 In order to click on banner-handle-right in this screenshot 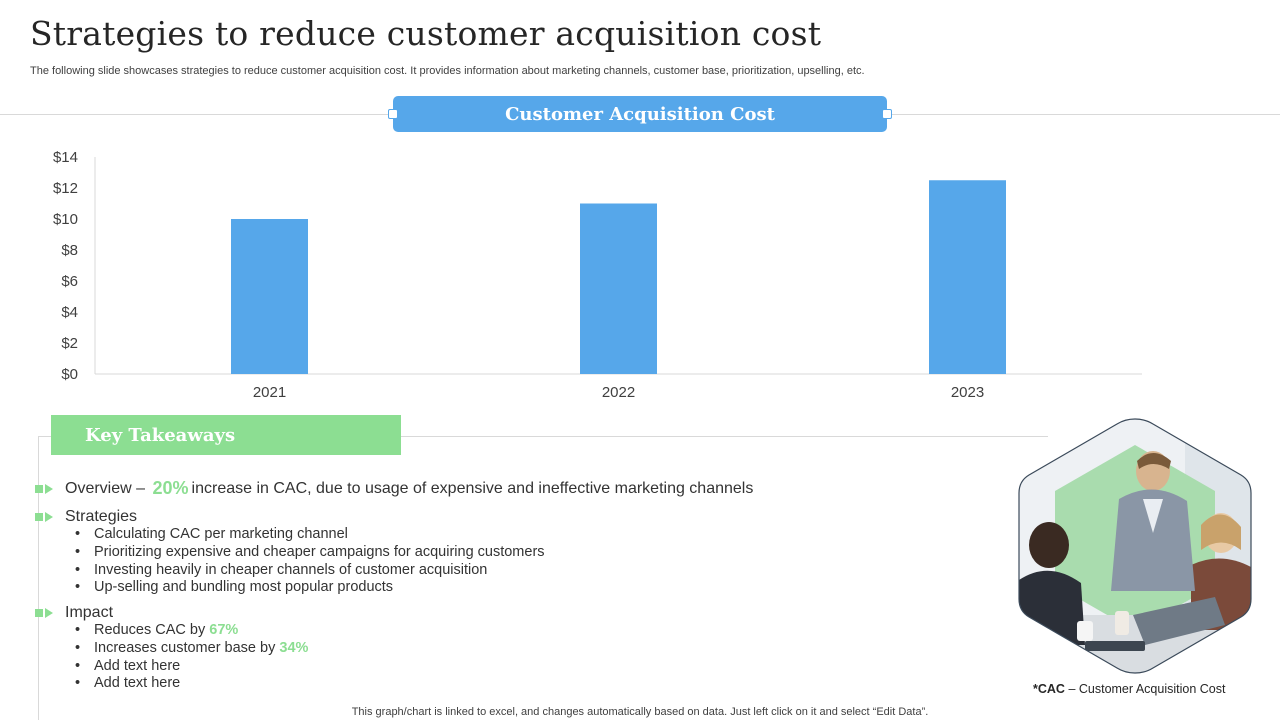, I will do `click(887, 114)`.